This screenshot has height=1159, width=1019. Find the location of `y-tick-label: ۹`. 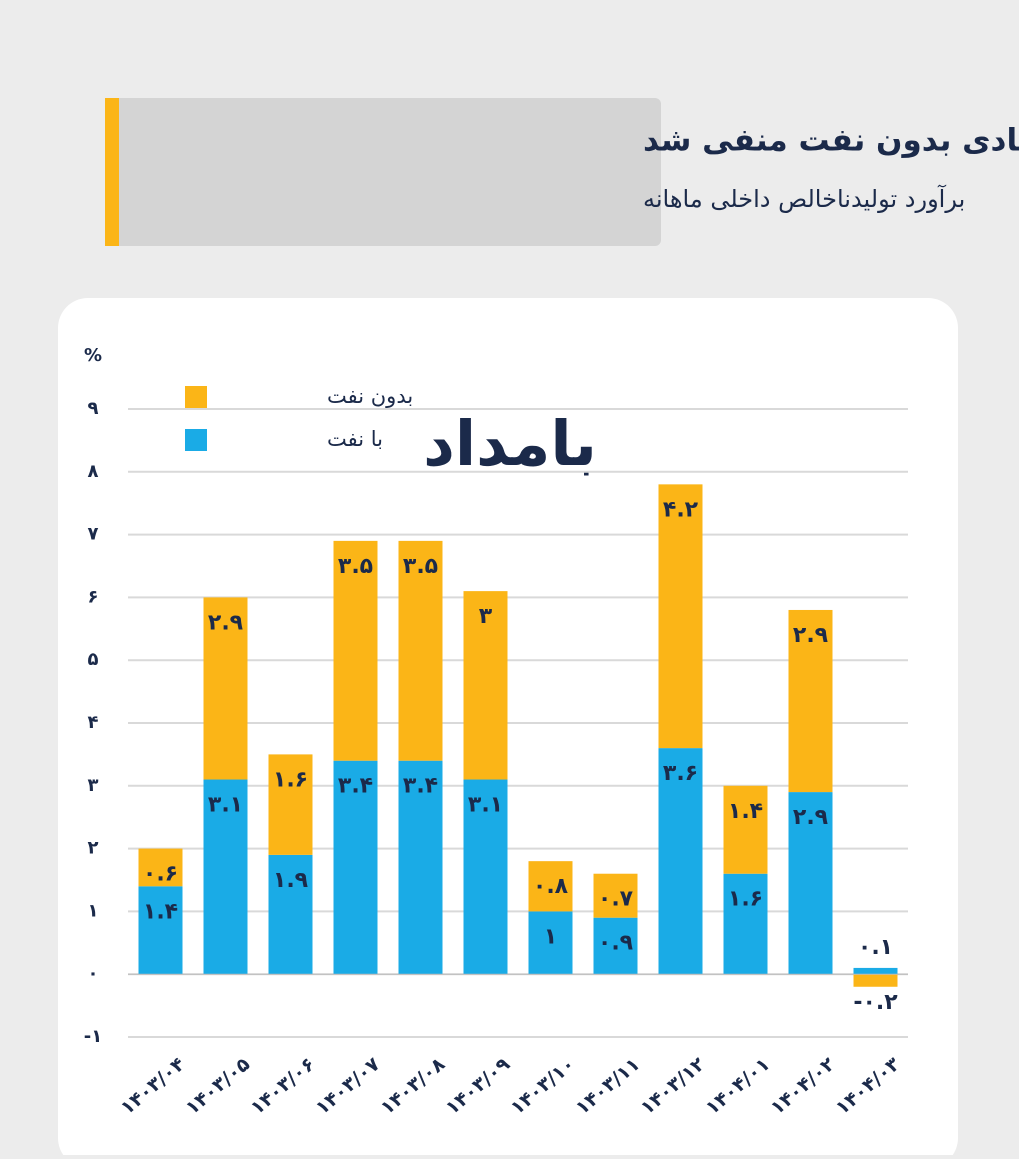

y-tick-label: ۹ is located at coordinates (93, 408).